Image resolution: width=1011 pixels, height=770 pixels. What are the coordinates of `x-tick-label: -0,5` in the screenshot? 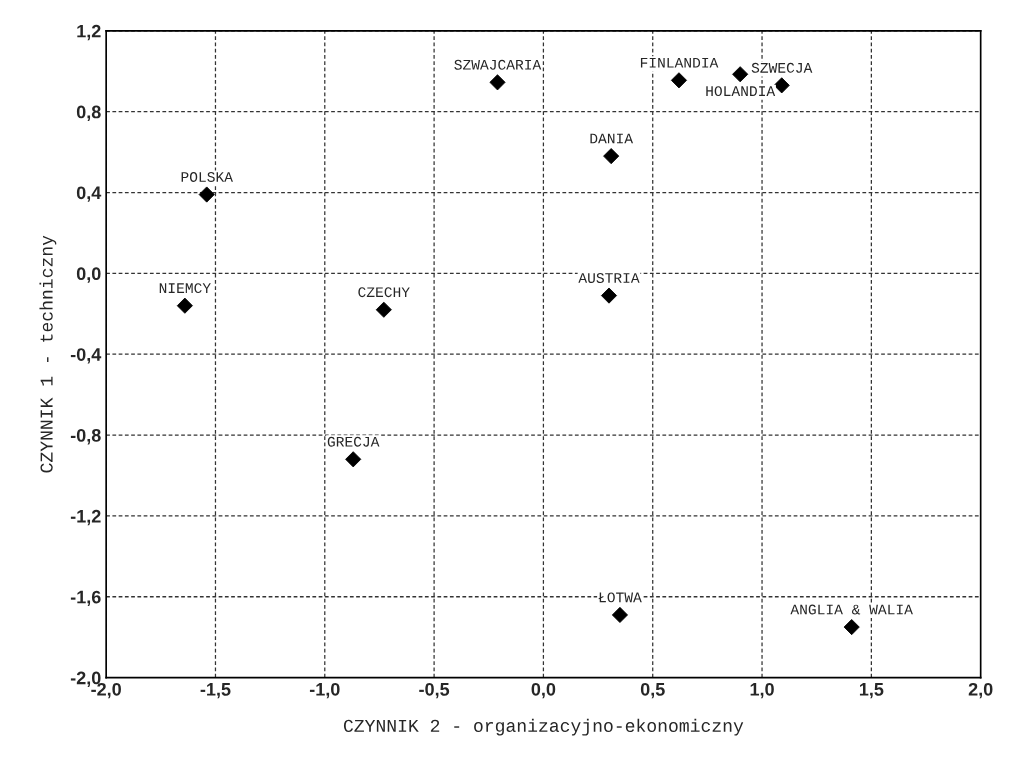 It's located at (434, 690).